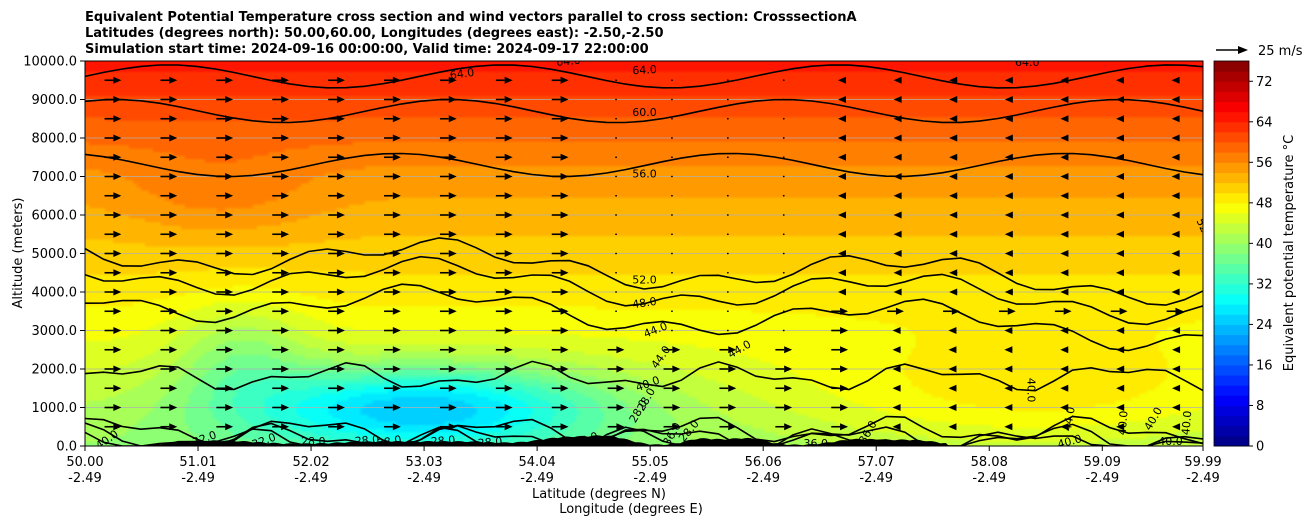  Describe the element at coordinates (1031, 390) in the screenshot. I see `contour-label: 40.0` at that location.